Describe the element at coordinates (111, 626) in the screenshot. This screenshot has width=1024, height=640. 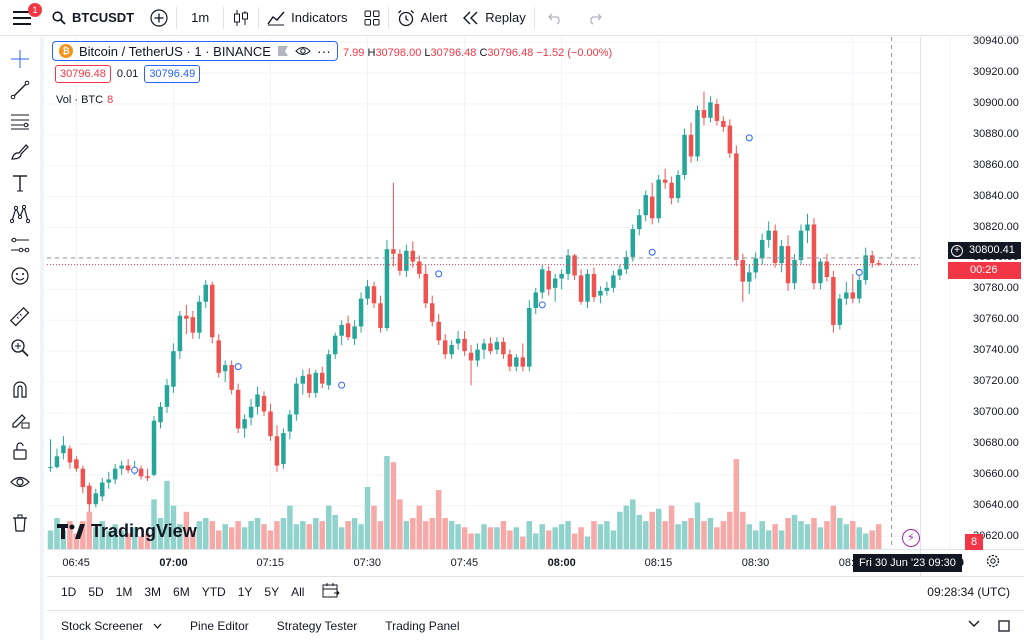
I see `stock-screener-tab: Stock Screener` at that location.